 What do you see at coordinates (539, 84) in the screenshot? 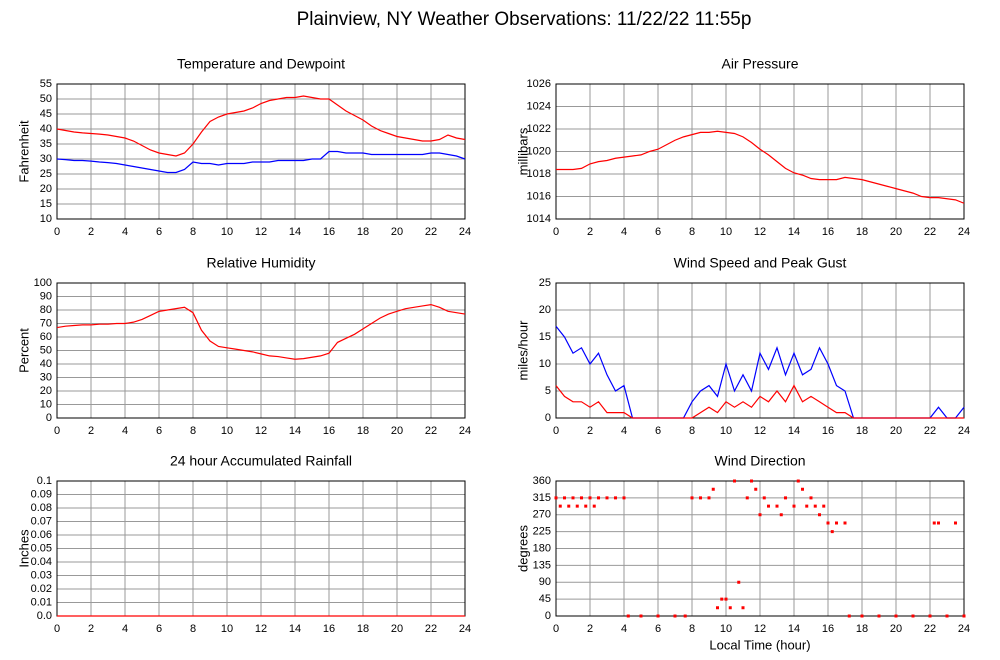
I see `y-tick-label: 1026` at bounding box center [539, 84].